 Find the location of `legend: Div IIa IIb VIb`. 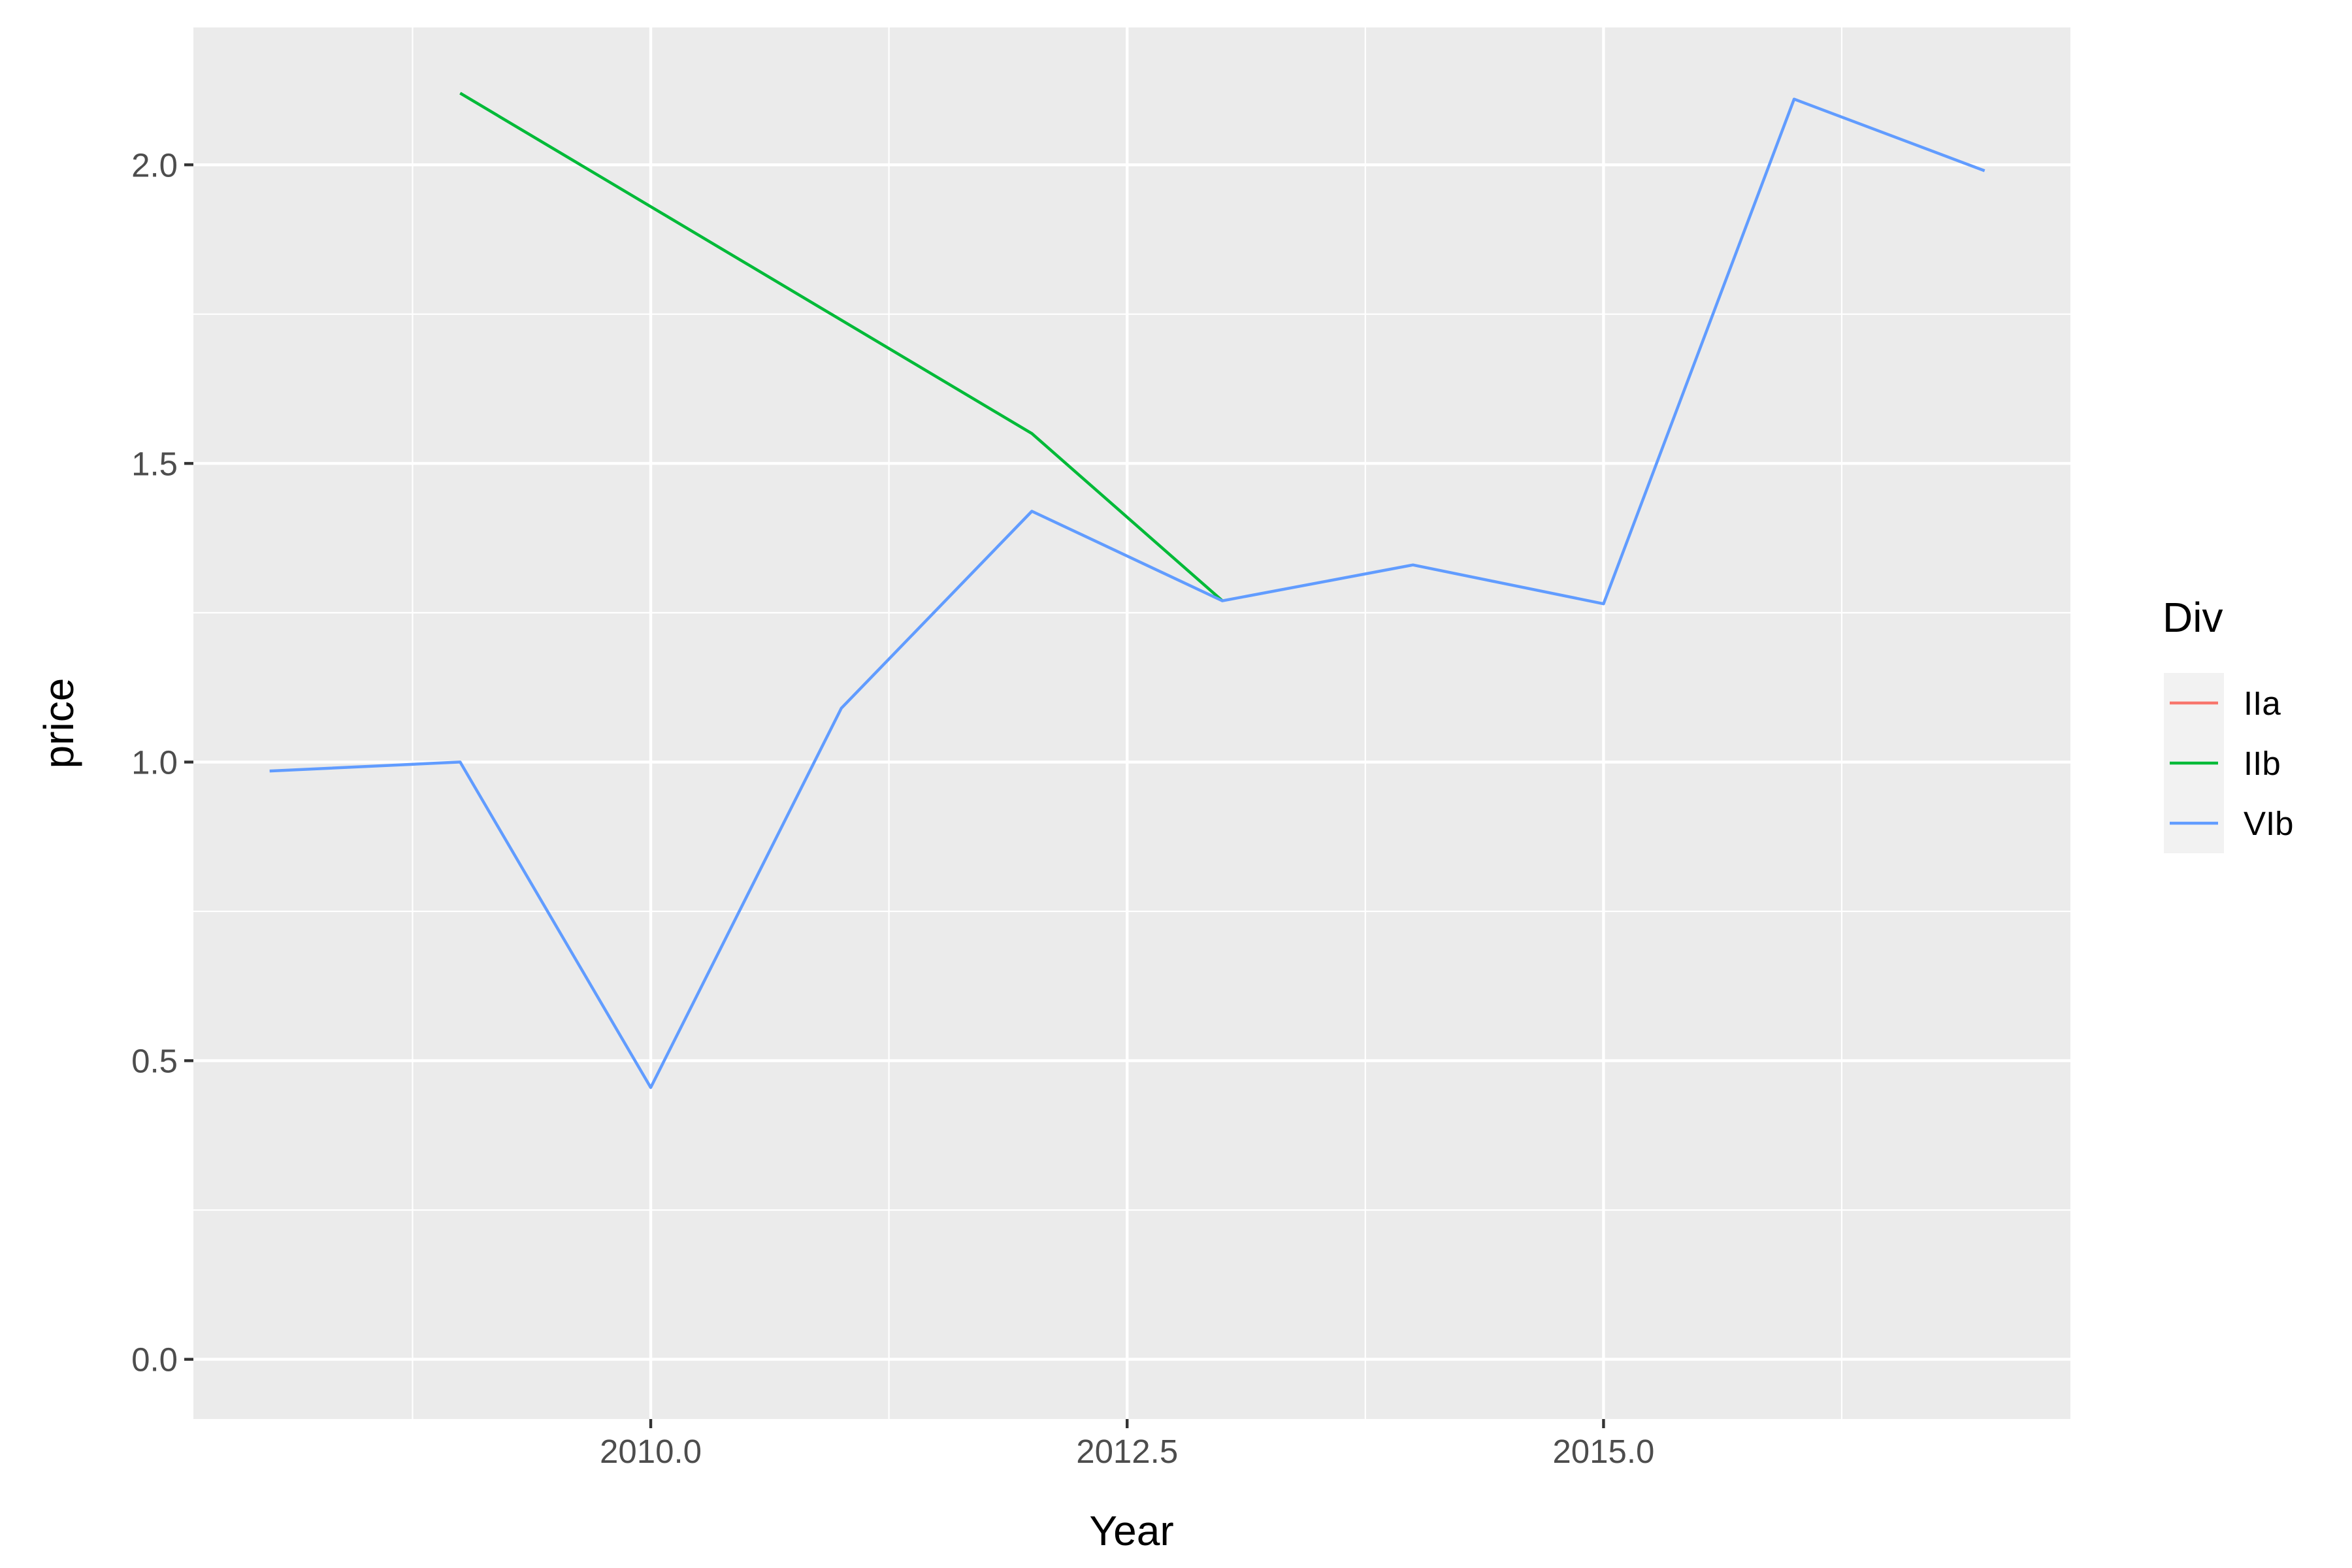

legend: Div IIa IIb VIb is located at coordinates (2228, 723).